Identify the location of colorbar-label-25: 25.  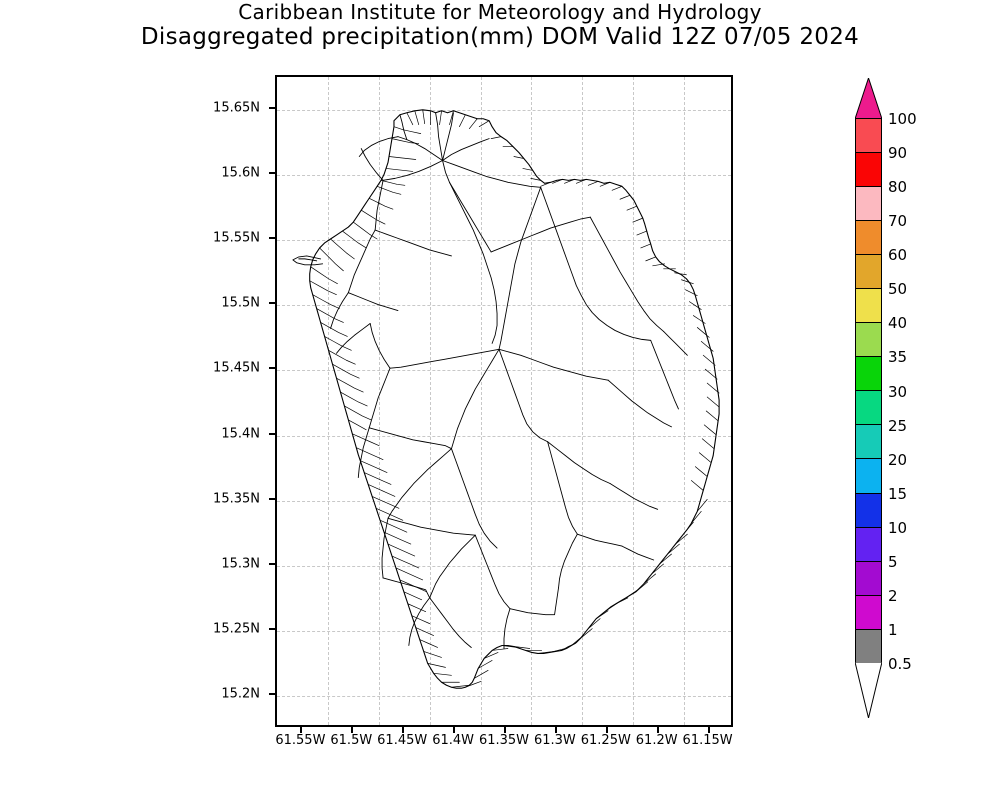
(898, 425).